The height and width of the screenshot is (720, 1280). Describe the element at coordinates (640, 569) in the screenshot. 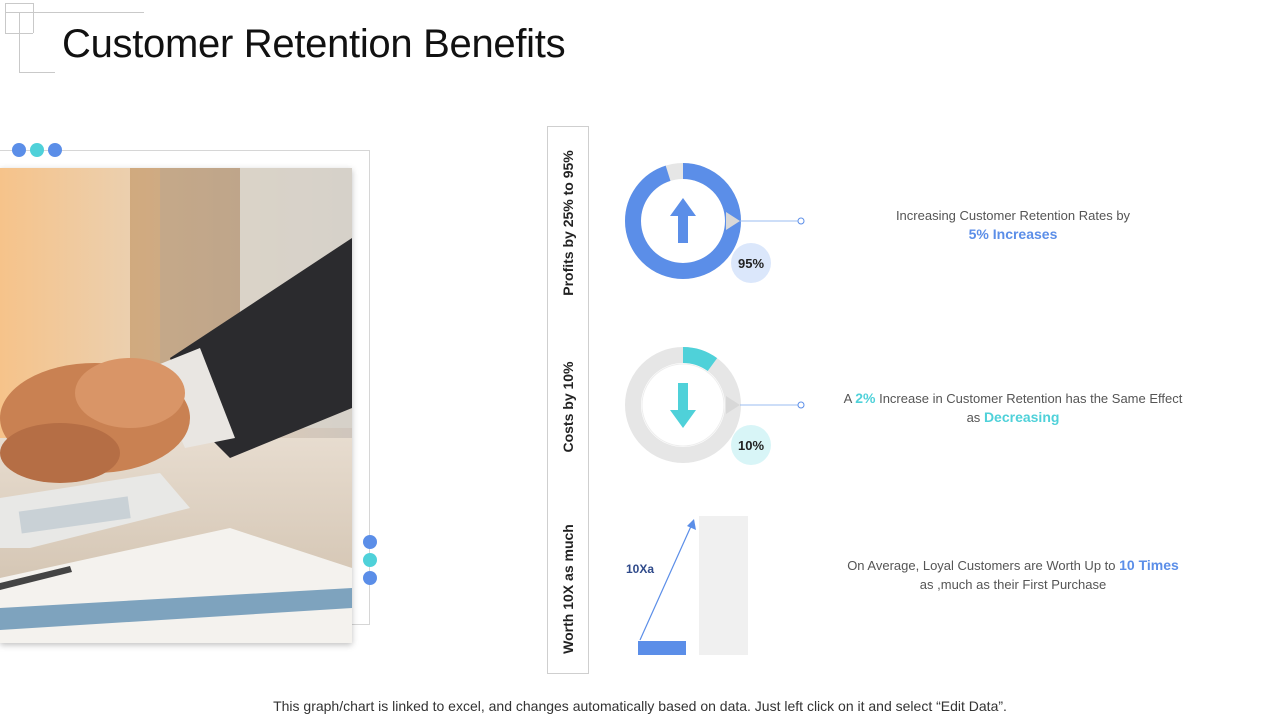

I see `metric3-label: 10Xa` at that location.